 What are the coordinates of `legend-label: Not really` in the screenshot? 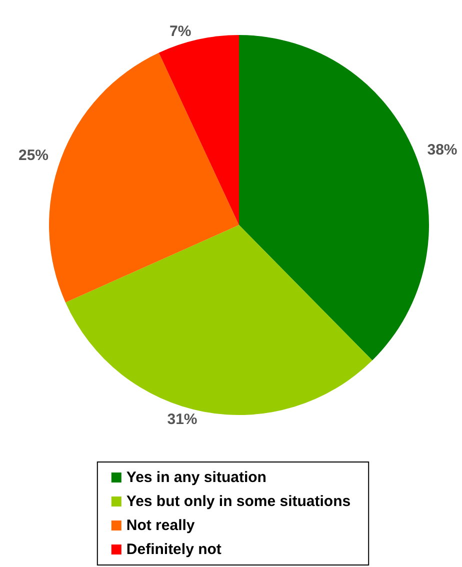 It's located at (161, 525).